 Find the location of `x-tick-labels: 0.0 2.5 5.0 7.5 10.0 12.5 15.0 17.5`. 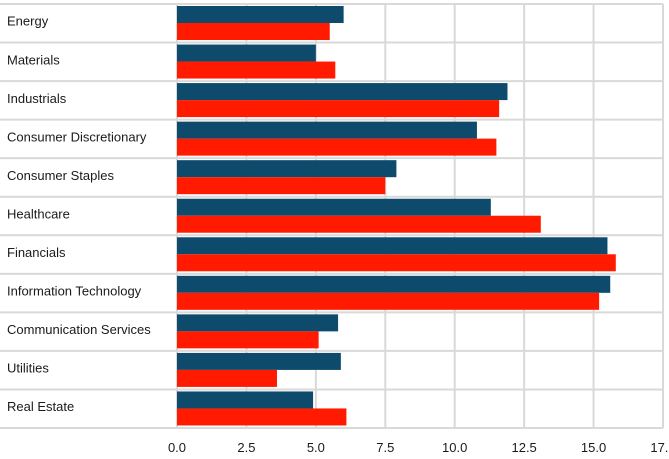

x-tick-labels: 0.0 2.5 5.0 7.5 10.0 12.5 15.0 17.5 is located at coordinates (418, 447).